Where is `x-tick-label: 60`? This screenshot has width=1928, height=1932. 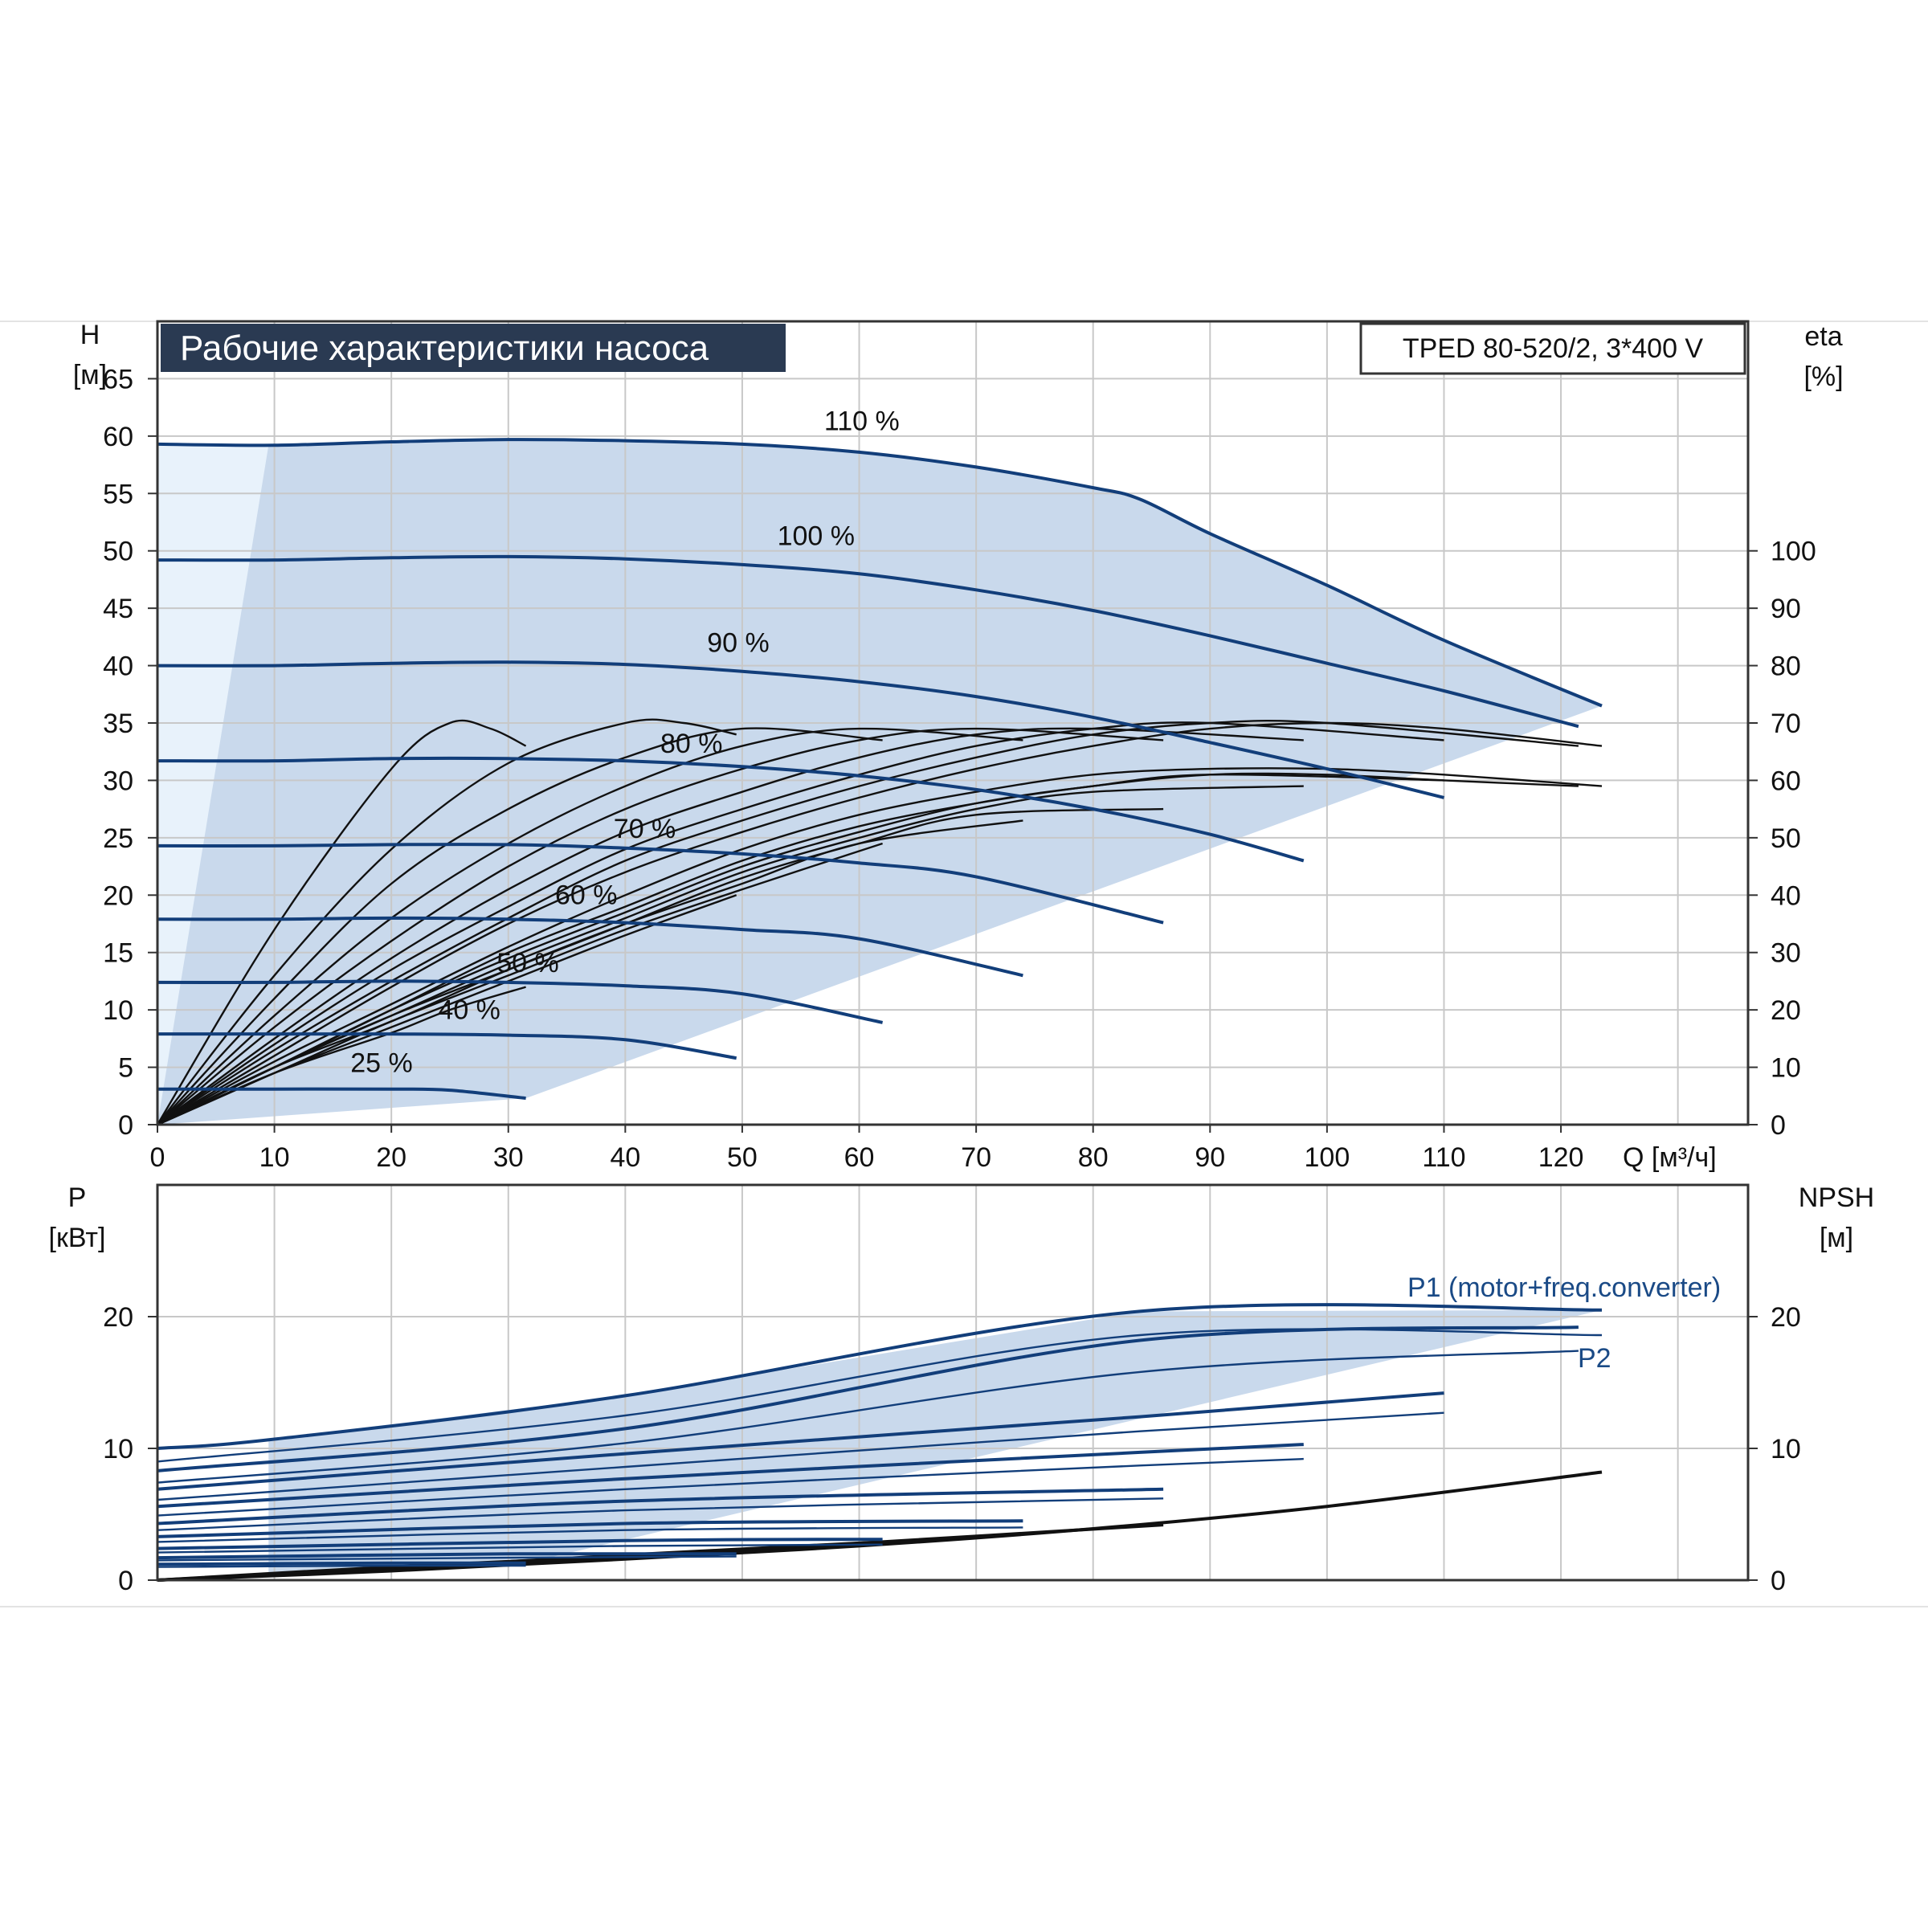
x-tick-label: 60 is located at coordinates (859, 1157).